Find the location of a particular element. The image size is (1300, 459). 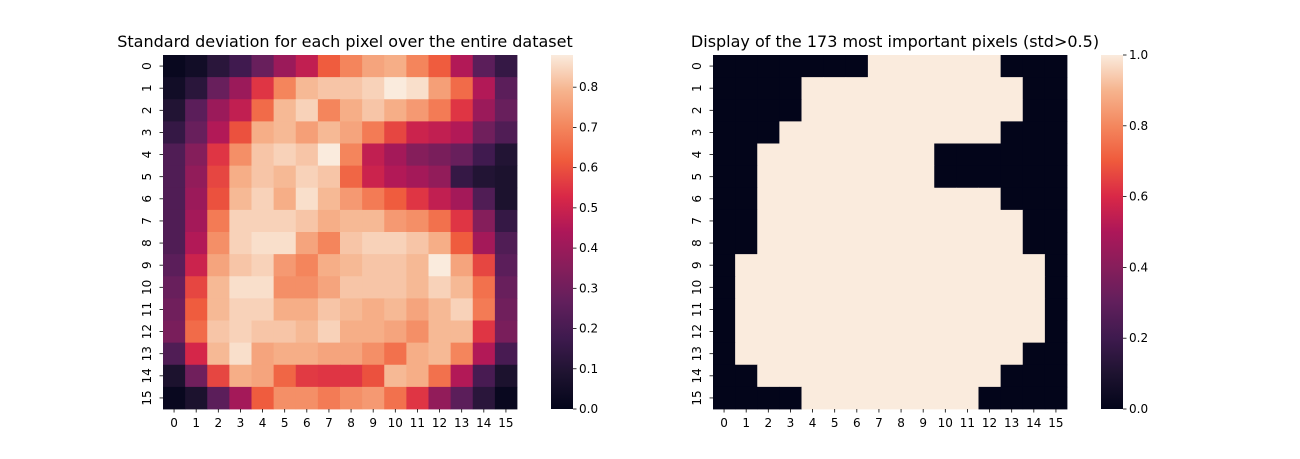

y-tick-label: 1 is located at coordinates (147, 88).